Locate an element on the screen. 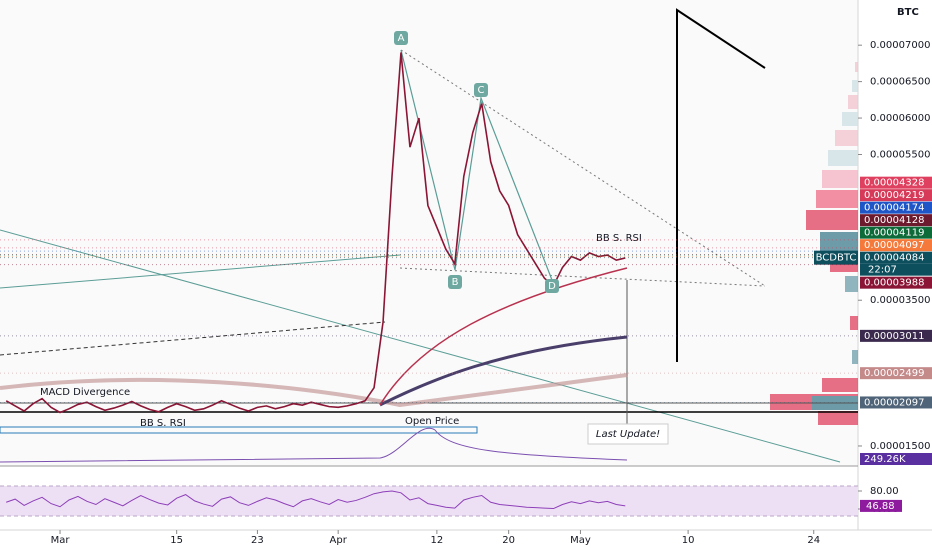  x-tick-label: 15 is located at coordinates (176, 540).